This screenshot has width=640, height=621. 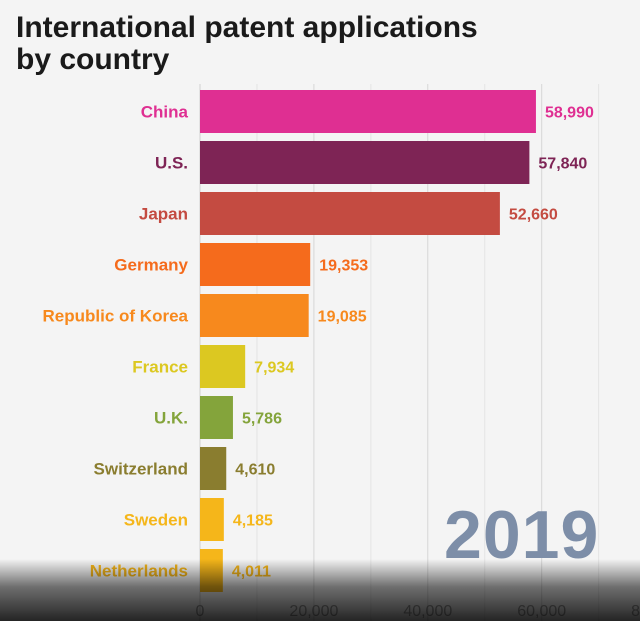 What do you see at coordinates (253, 521) in the screenshot?
I see `value-label: 4,185` at bounding box center [253, 521].